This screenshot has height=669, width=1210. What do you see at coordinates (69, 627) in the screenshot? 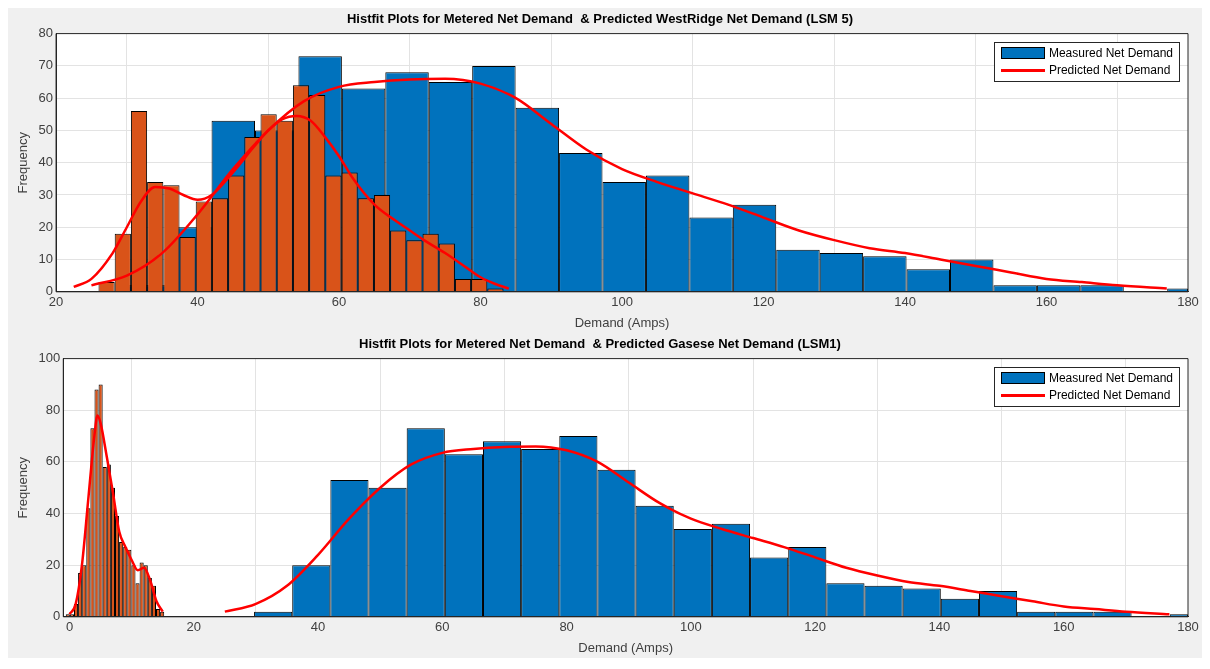
I see `x-tick-label: 0` at bounding box center [69, 627].